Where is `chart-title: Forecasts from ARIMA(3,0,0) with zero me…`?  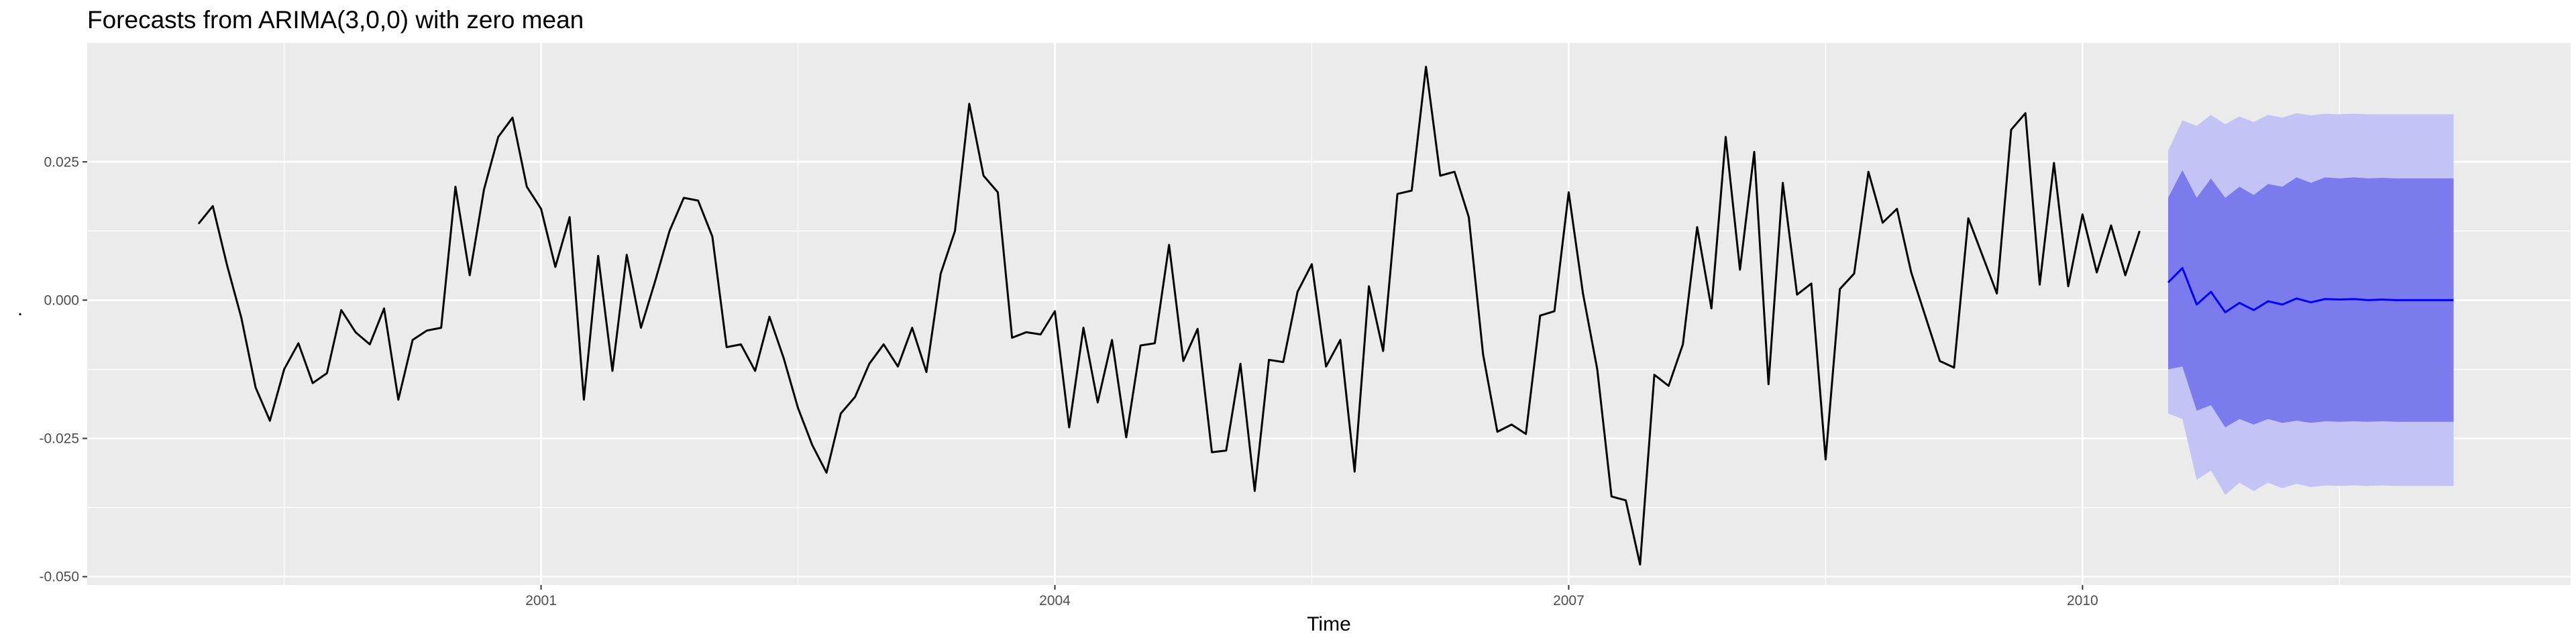
chart-title: Forecasts from ARIMA(3,0,0) with zero me… is located at coordinates (335, 20).